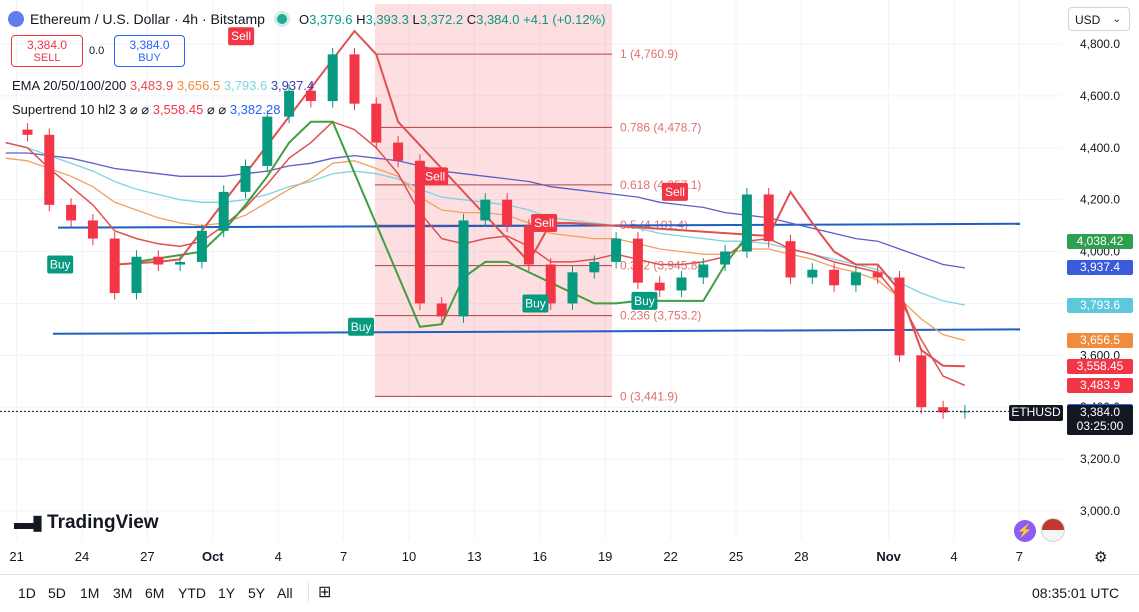 Image resolution: width=1139 pixels, height=612 pixels. What do you see at coordinates (147, 19) in the screenshot?
I see `symbol-title: Ethereum / U.S. Dollar · 4h · Bitstamp` at bounding box center [147, 19].